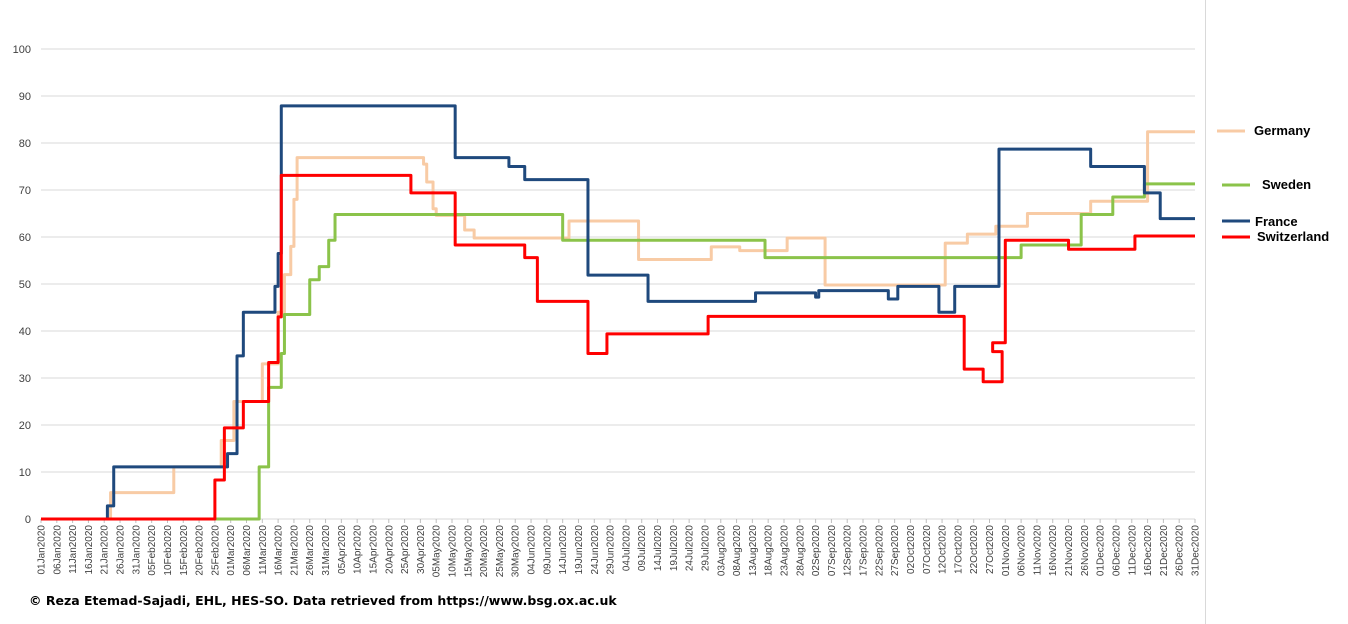 The image size is (1348, 624). I want to click on x-tick-label: 04Jun2020, so click(532, 550).